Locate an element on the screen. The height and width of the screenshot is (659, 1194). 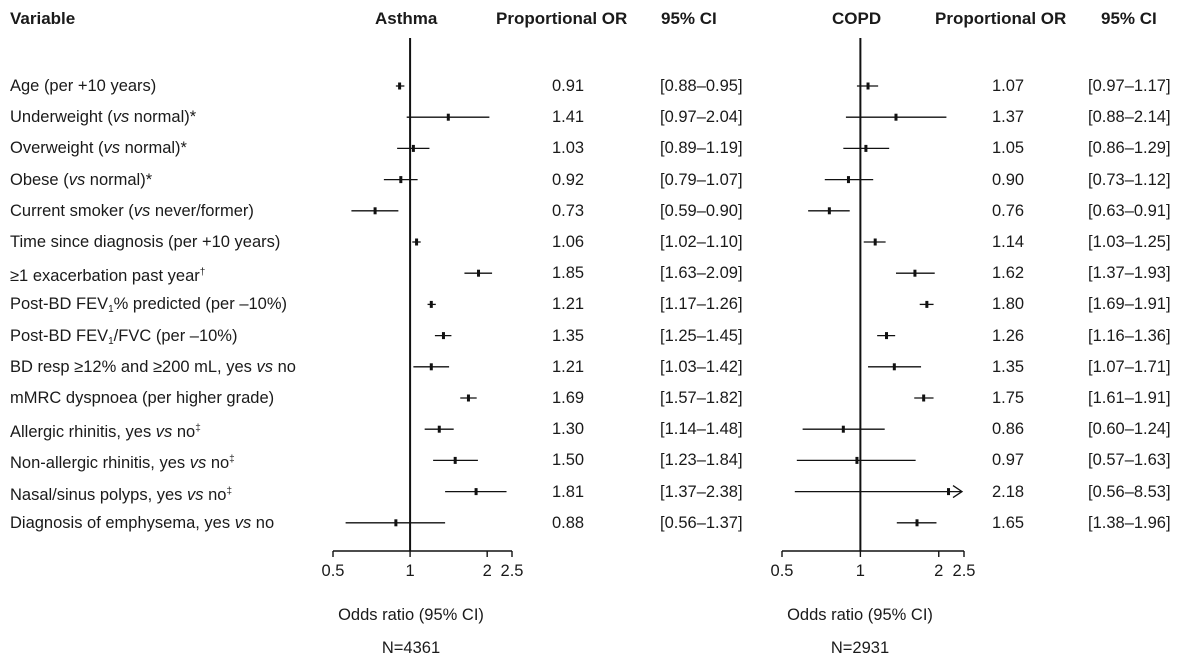
copd-ci-value: [0.73–1.12] is located at coordinates (1129, 179).